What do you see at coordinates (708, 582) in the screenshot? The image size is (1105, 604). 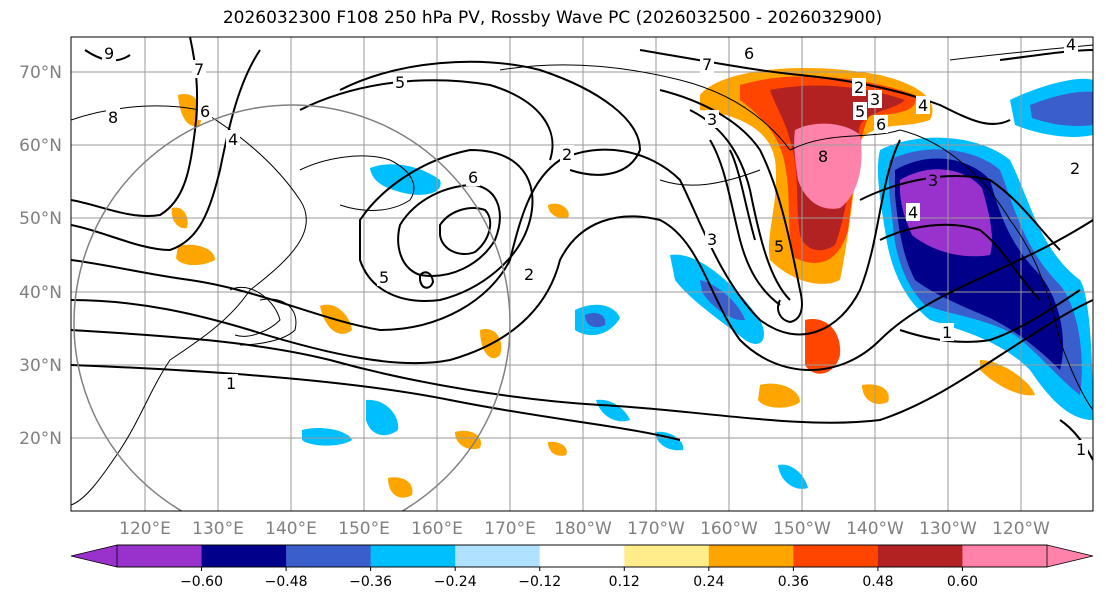 I see `colorbar-tick-label: 0.24` at bounding box center [708, 582].